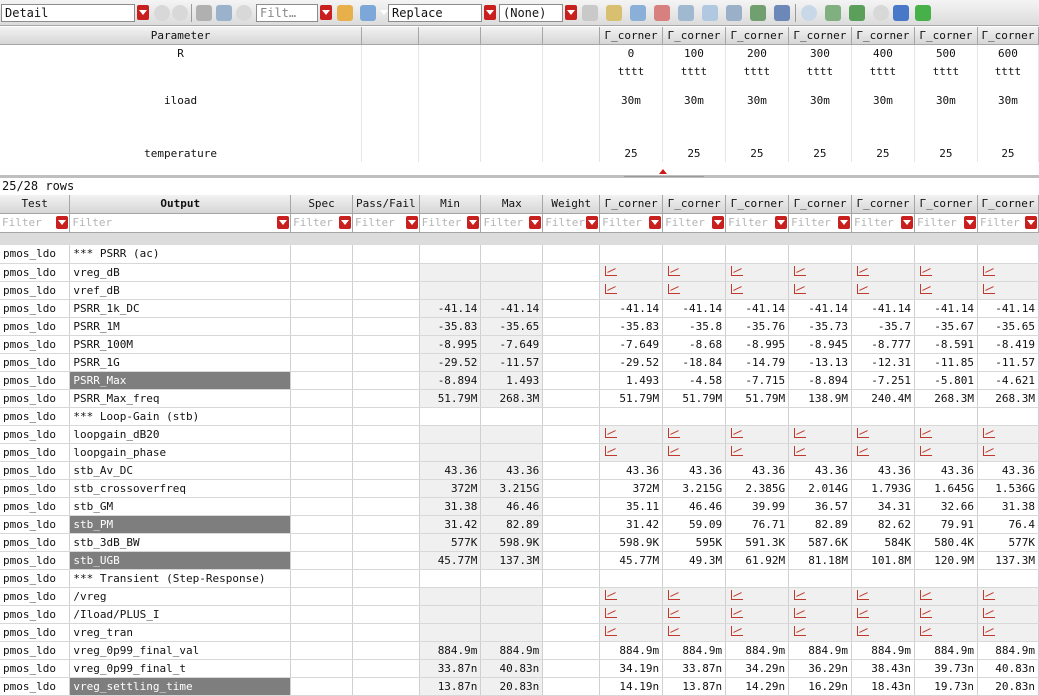 Image resolution: width=1039 pixels, height=696 pixels. Describe the element at coordinates (435, 13) in the screenshot. I see `replace-mode-select: Replace` at that location.